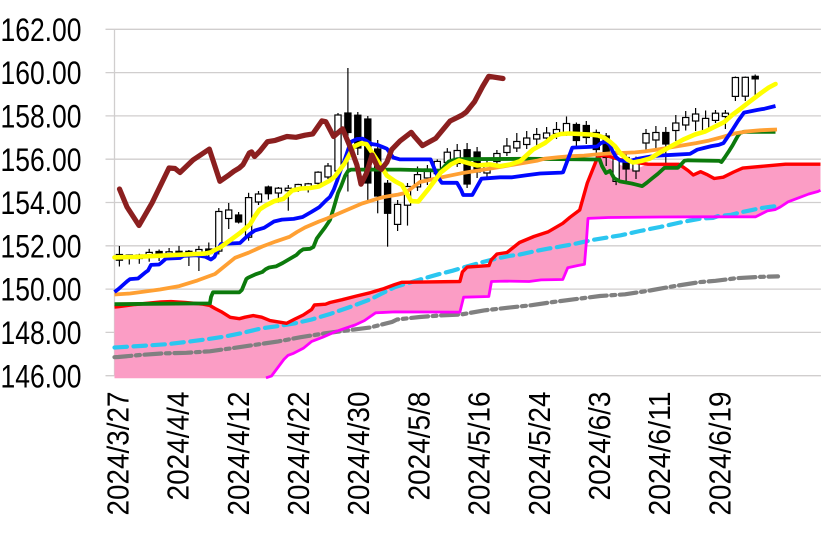 This screenshot has height=540, width=836. What do you see at coordinates (41, 290) in the screenshot?
I see `svg-text: 150.00` at bounding box center [41, 290].